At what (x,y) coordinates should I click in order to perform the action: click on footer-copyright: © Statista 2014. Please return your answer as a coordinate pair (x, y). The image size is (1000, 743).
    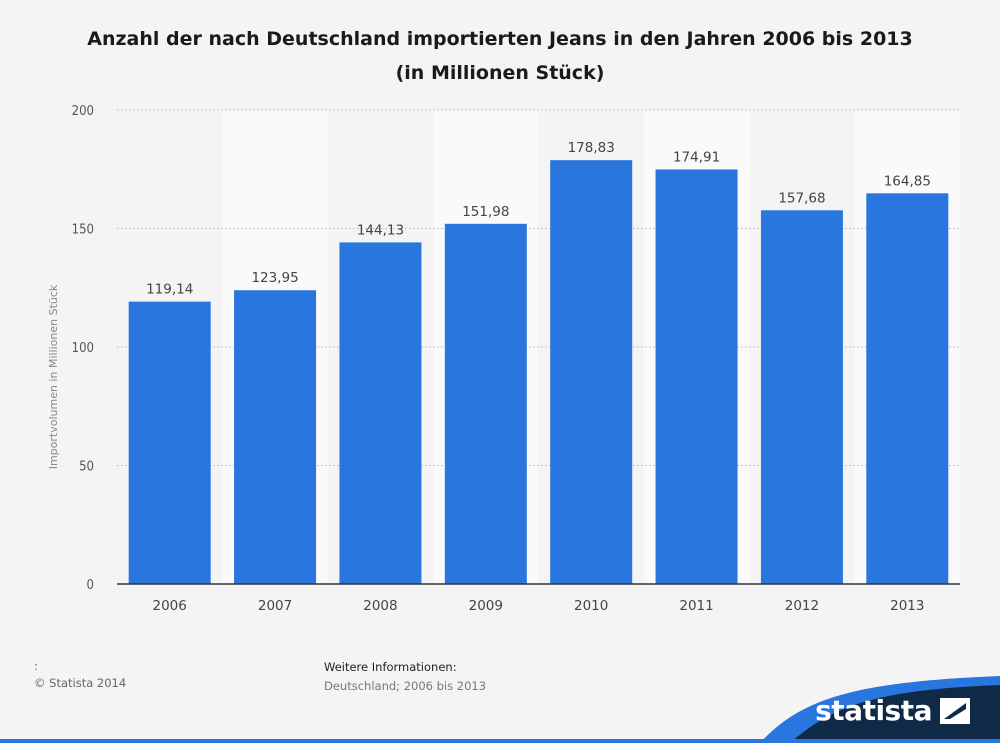
    Looking at the image, I should click on (80, 683).